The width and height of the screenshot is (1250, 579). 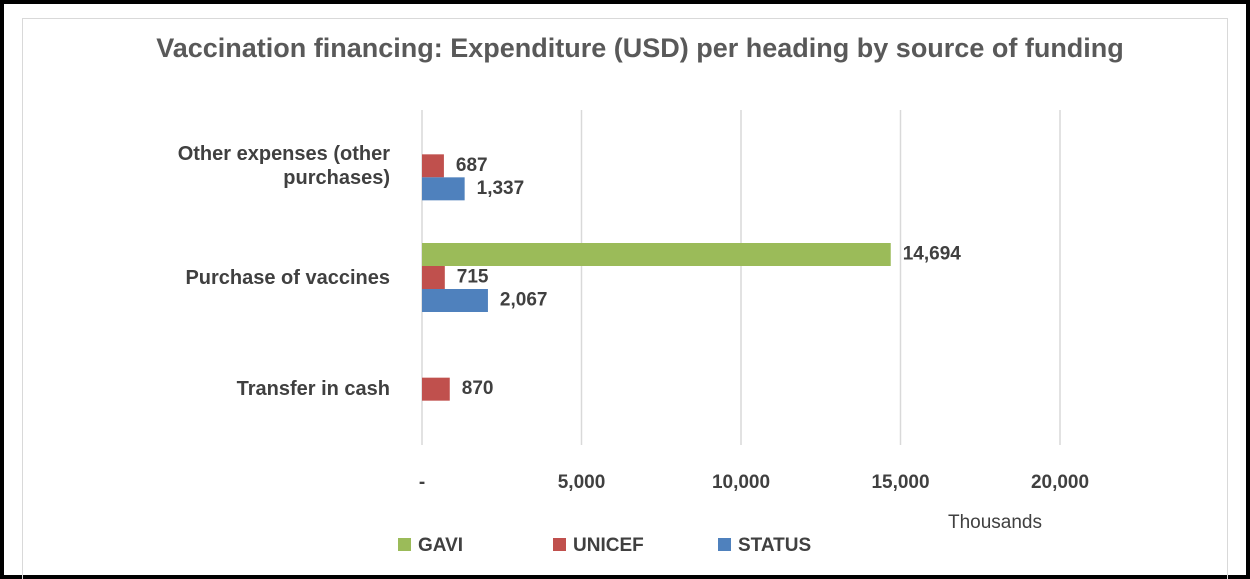 What do you see at coordinates (422, 482) in the screenshot?
I see `x-tick-label: -` at bounding box center [422, 482].